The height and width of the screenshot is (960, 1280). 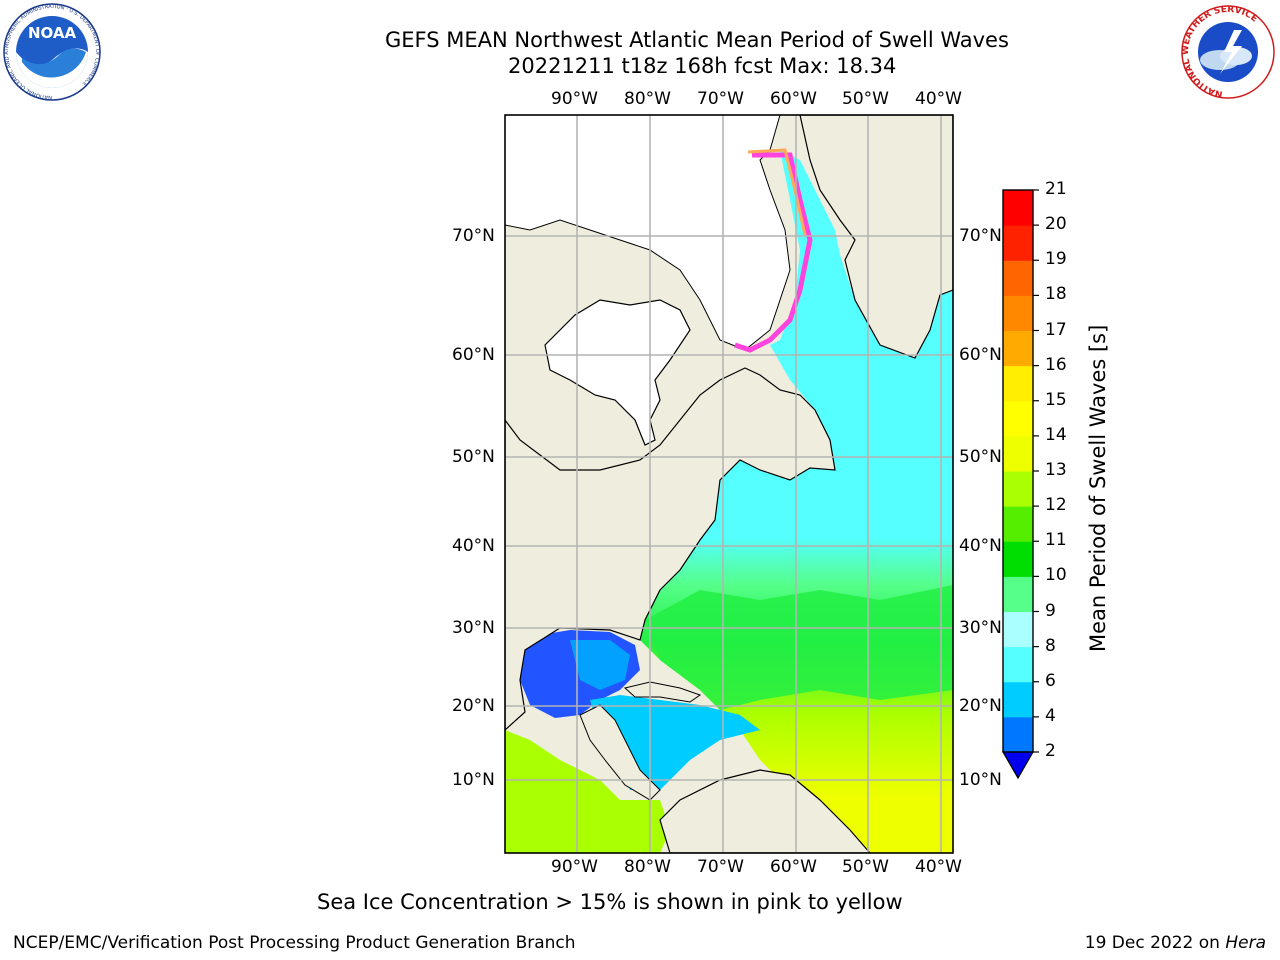 I want to click on south-america, so click(x=765, y=811).